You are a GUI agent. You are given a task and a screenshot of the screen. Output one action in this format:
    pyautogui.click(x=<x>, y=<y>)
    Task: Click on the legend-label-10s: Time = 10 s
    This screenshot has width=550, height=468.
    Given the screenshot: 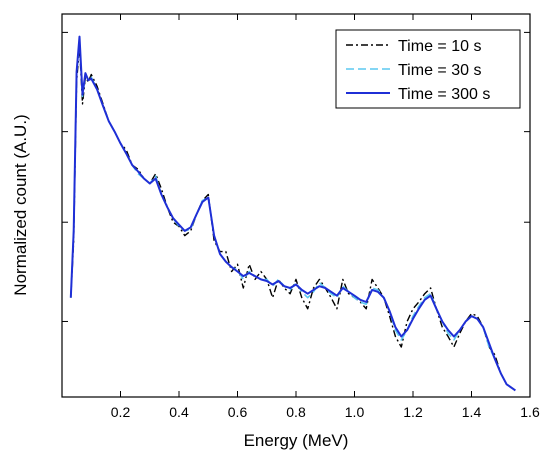 What is the action you would take?
    pyautogui.click(x=439, y=46)
    